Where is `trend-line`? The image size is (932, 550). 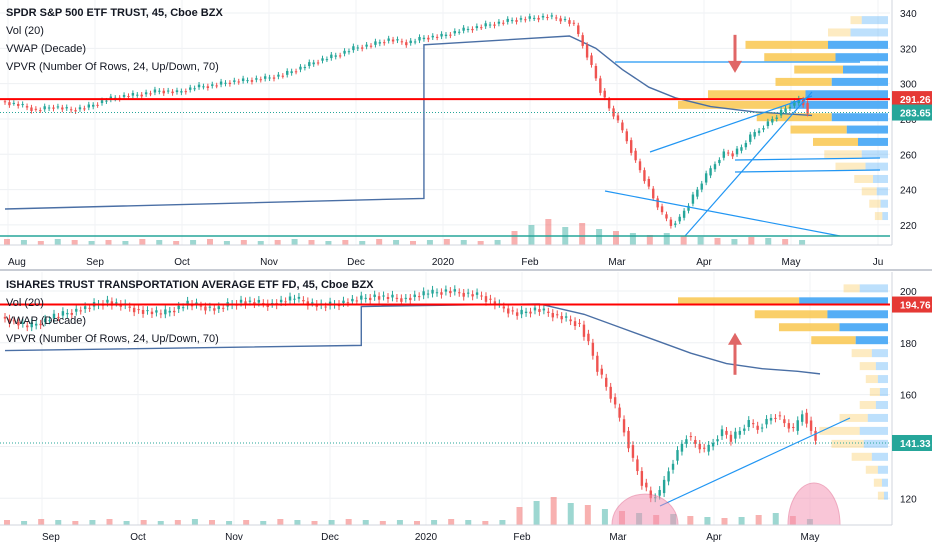 trend-line is located at coordinates (748, 164).